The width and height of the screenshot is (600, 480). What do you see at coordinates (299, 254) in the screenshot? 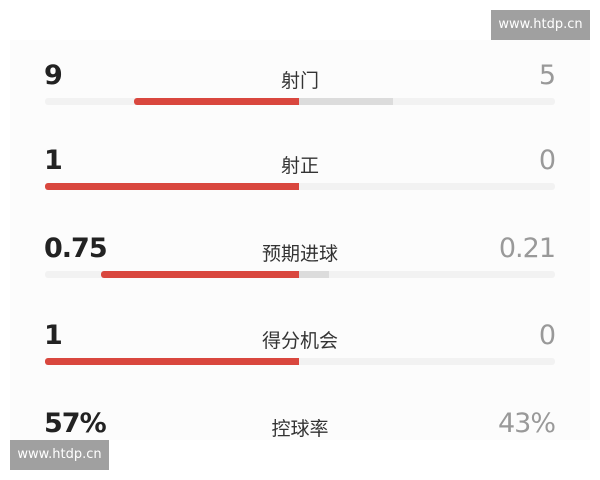
I see `stat-label: 预期进球` at bounding box center [299, 254].